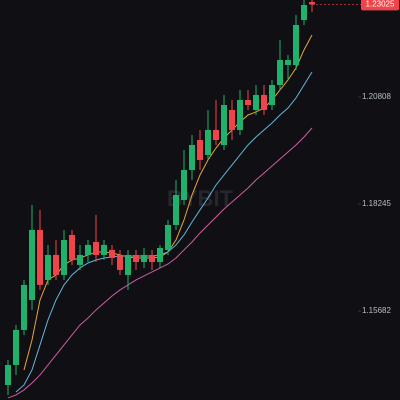  I want to click on y-tick-label: 1.20808, so click(376, 96).